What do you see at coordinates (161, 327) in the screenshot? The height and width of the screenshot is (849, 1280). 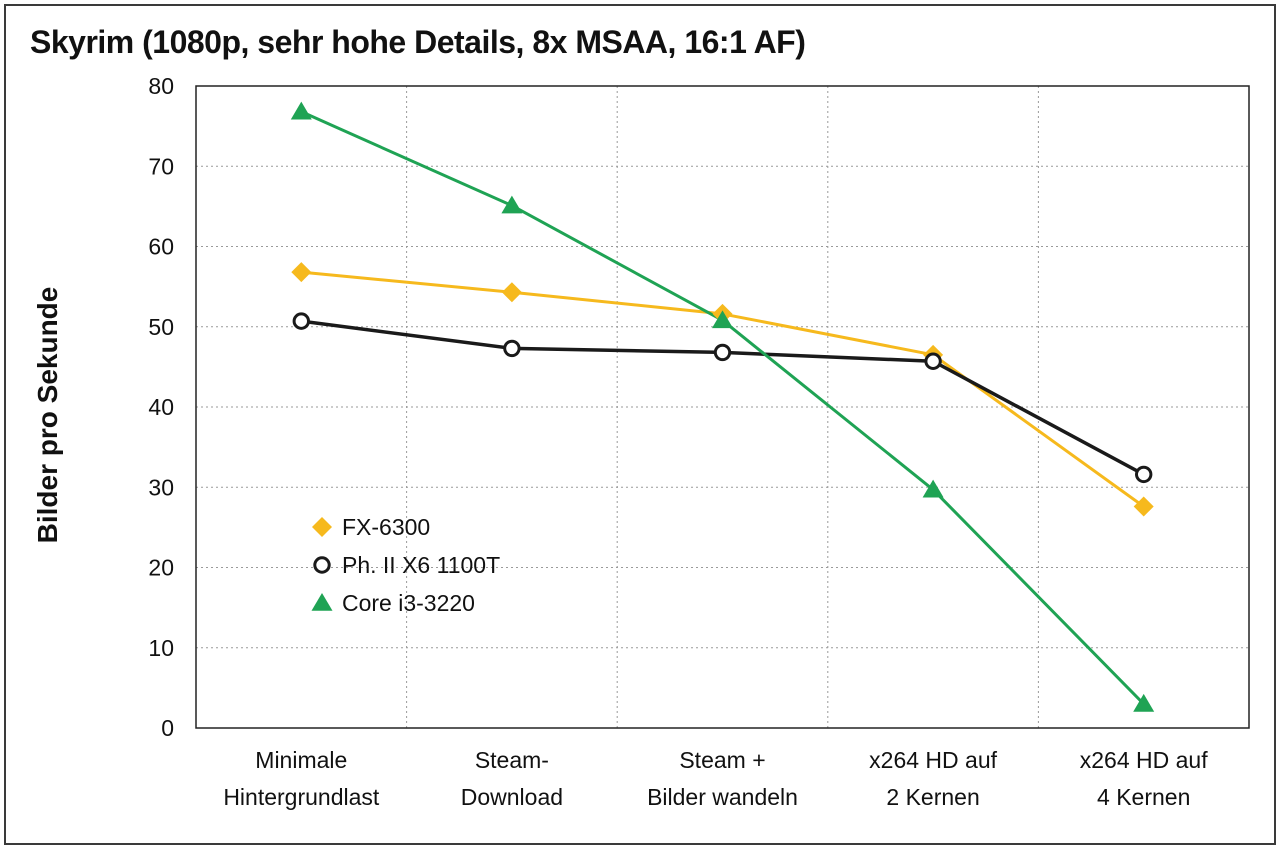 I see `y-tick-label: 50` at bounding box center [161, 327].